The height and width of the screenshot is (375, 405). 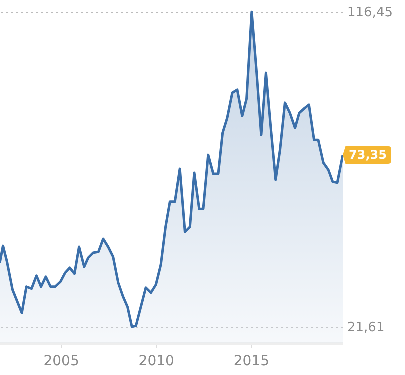 What do you see at coordinates (252, 362) in the screenshot?
I see `x-tick-label: 2015` at bounding box center [252, 362].